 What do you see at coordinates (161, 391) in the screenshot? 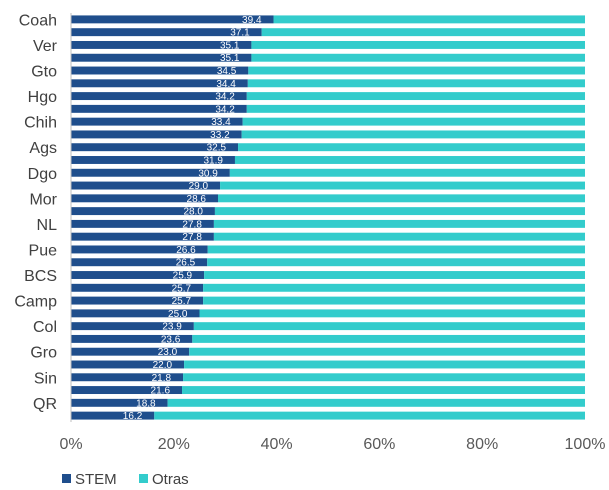
I see `data-label-29: 21.6` at bounding box center [161, 391].